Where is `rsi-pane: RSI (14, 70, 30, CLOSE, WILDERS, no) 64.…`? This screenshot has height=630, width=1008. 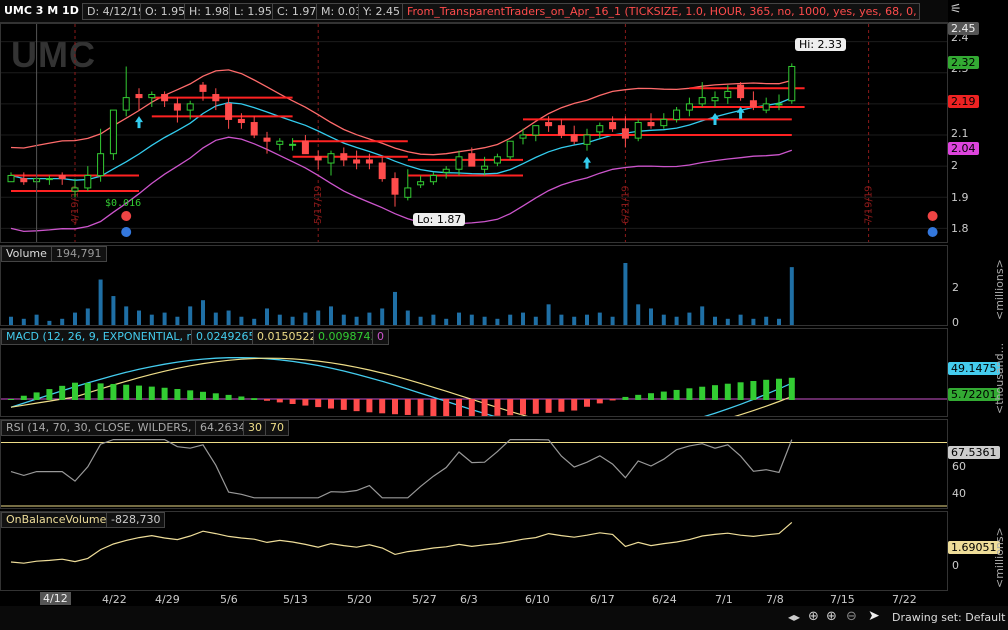
rsi-pane: RSI (14, 70, 30, CLOSE, WILDERS, no) 64.… is located at coordinates (474, 464).